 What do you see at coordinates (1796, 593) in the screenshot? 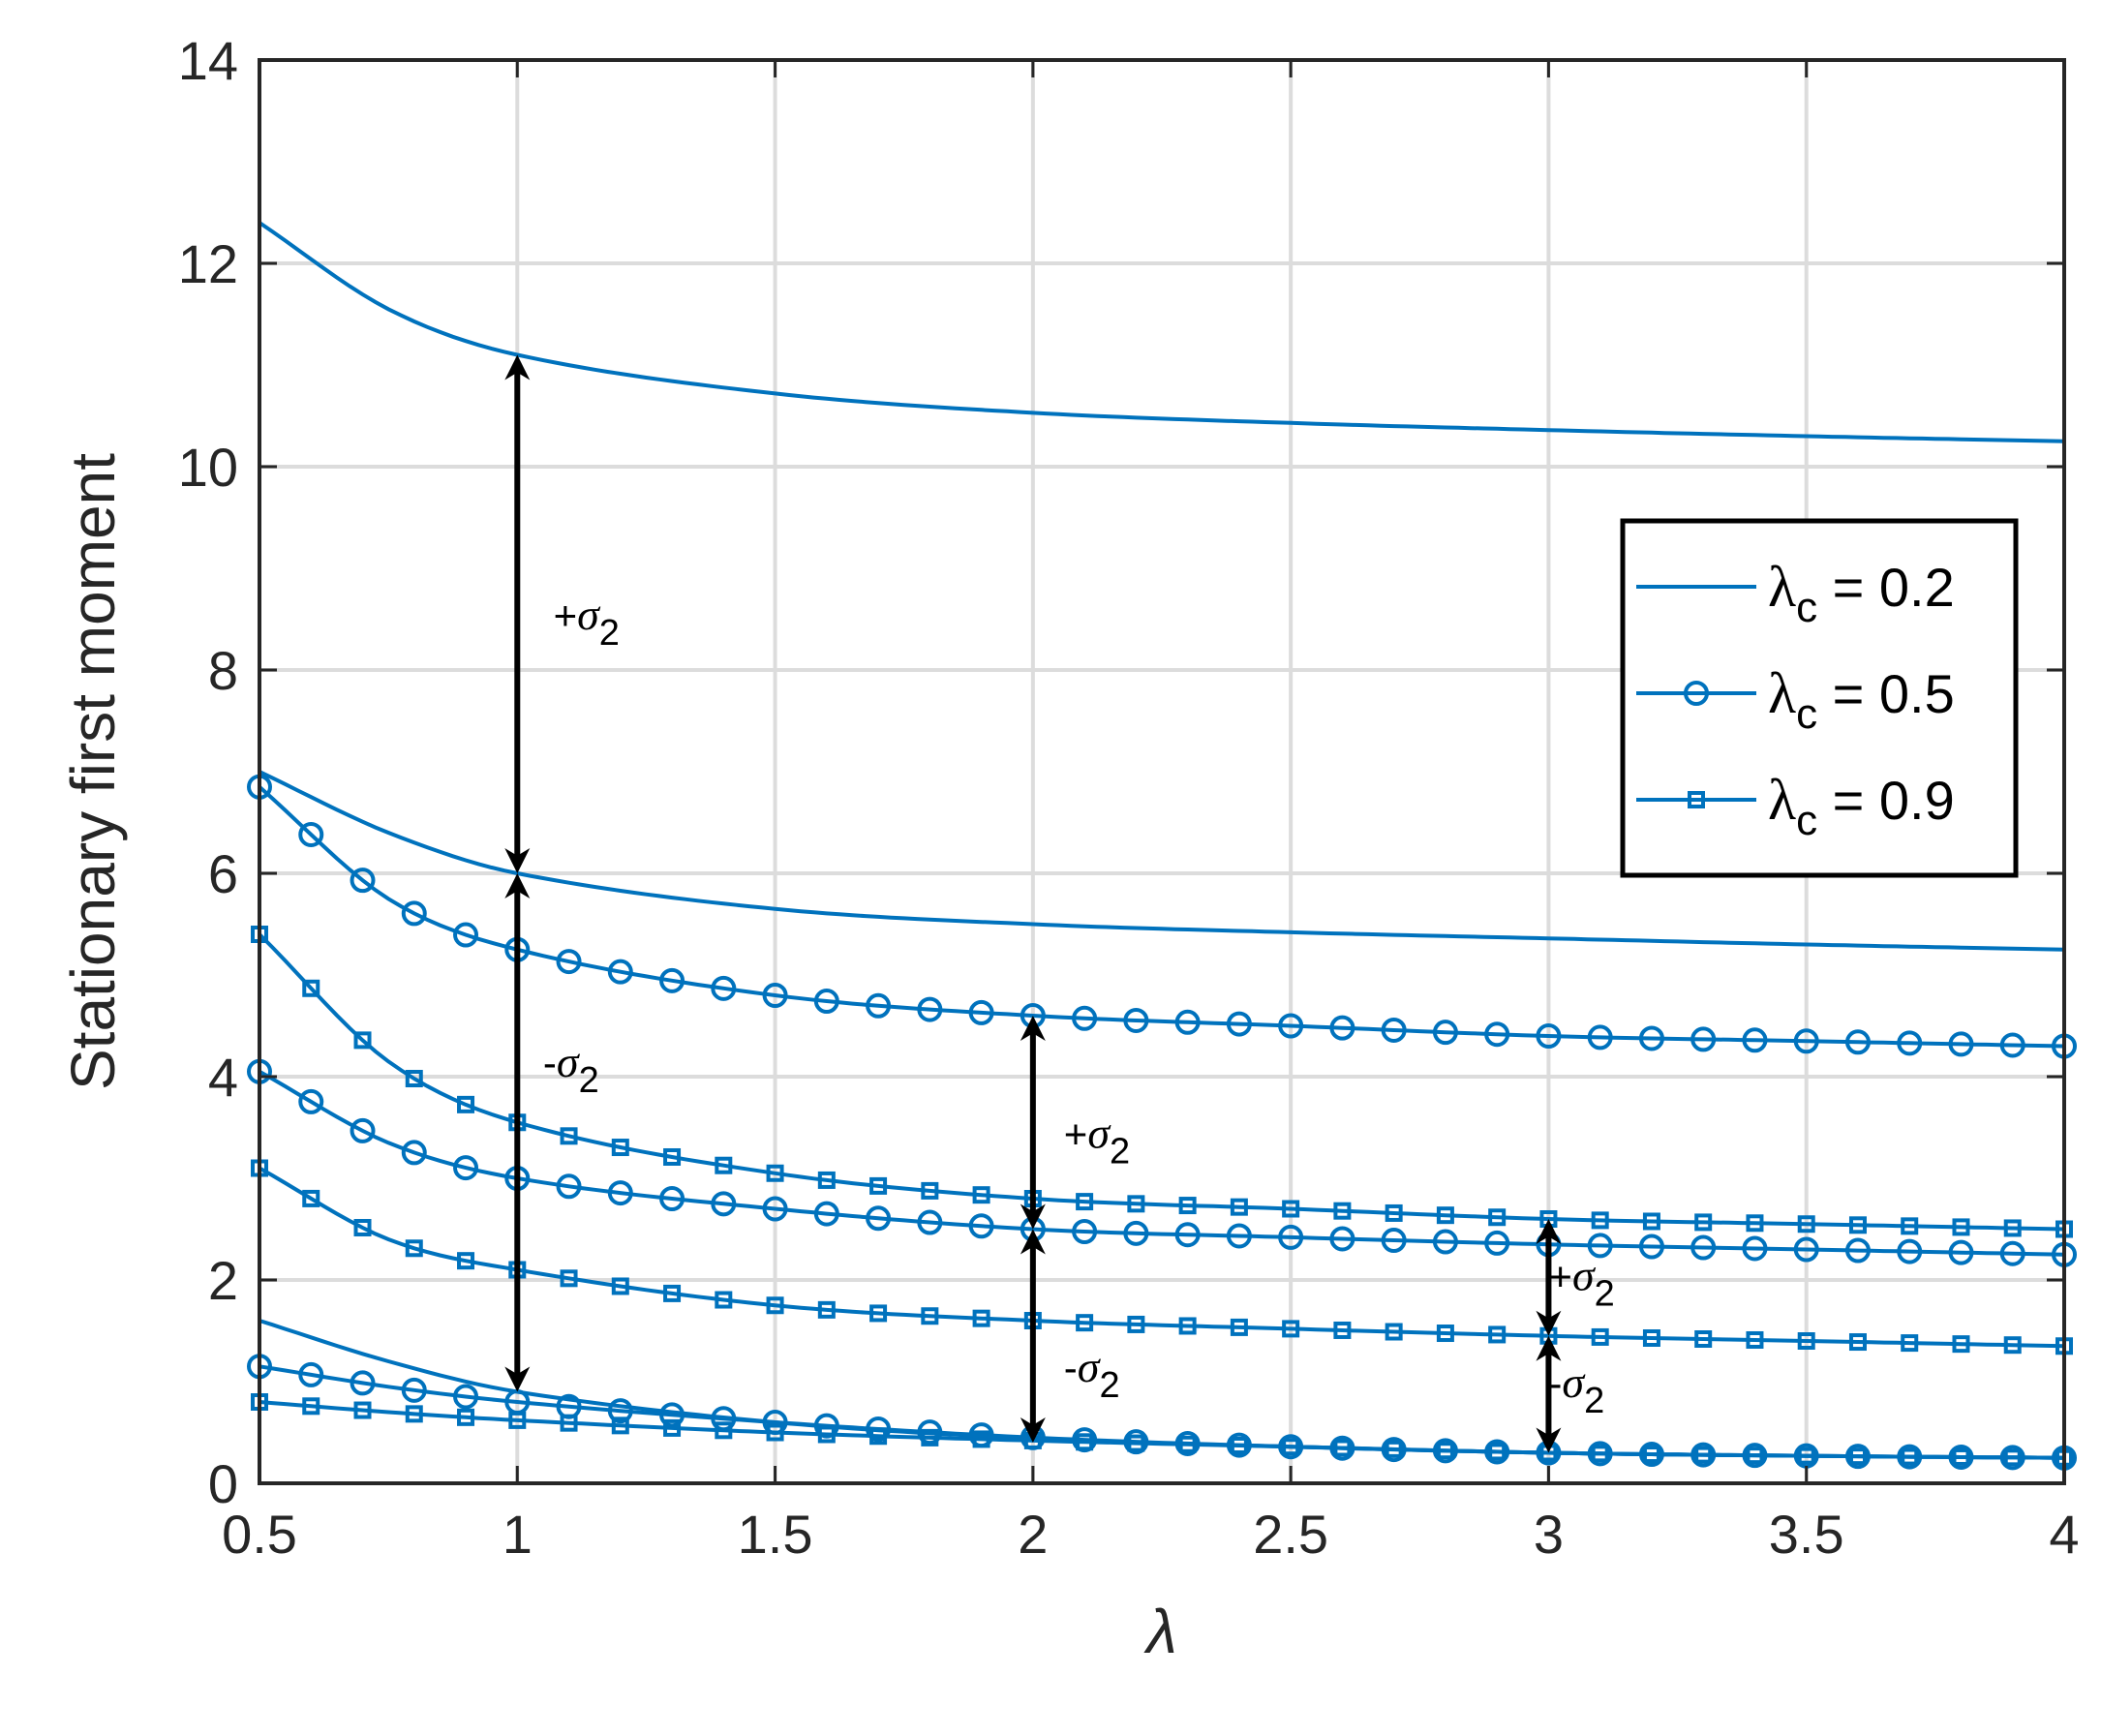
I see `legend-item: λc = 0.2` at bounding box center [1796, 593].